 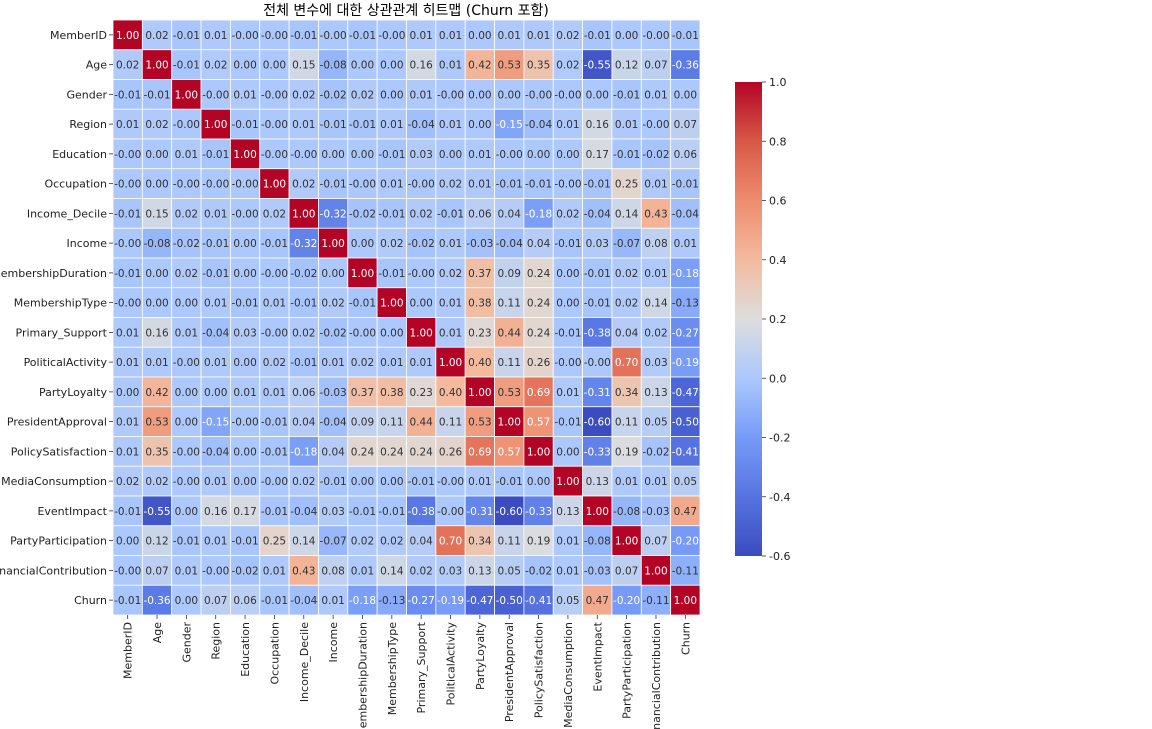 I want to click on row-label: PresidentApproval, so click(x=57, y=422).